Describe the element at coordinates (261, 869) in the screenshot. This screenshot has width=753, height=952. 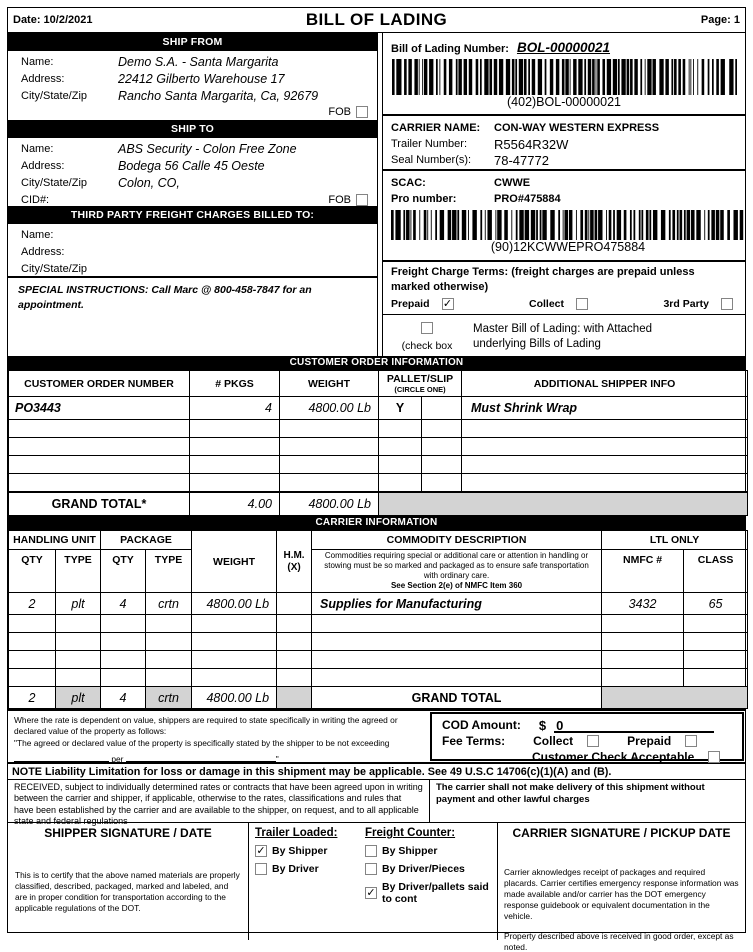
I see `trailer-by-driver-checkbox` at that location.